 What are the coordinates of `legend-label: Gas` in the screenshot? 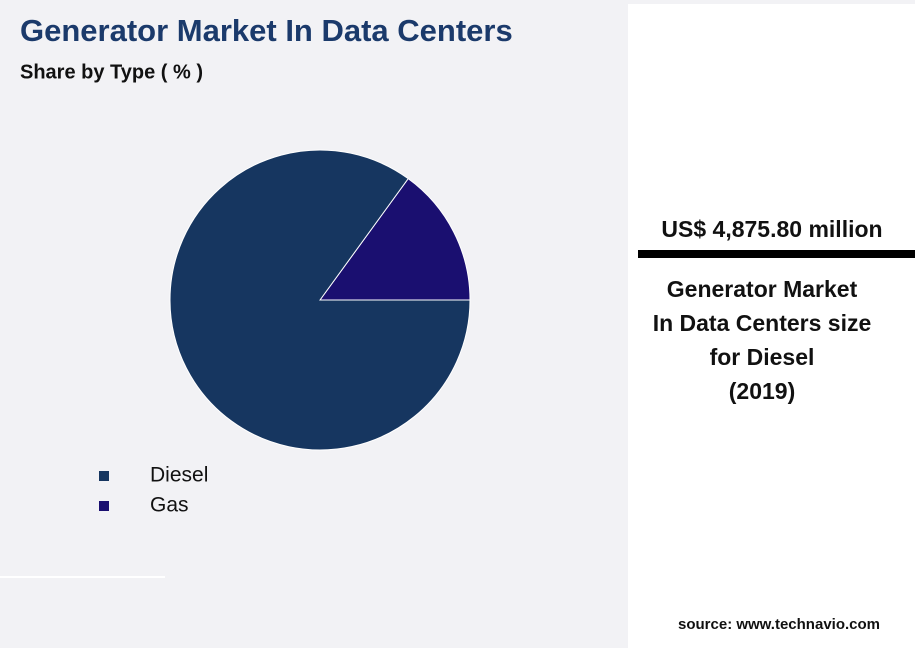 It's located at (169, 505).